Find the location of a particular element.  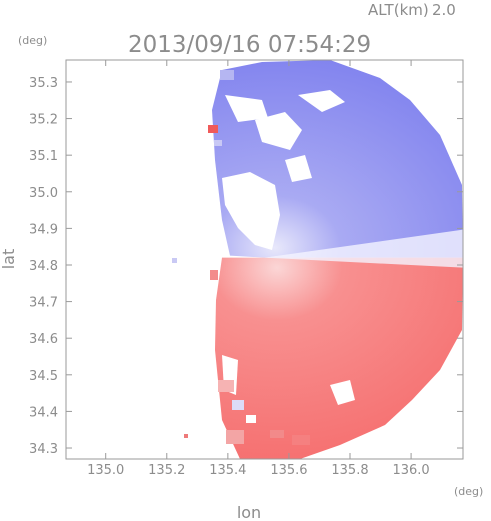

y-tick-label: 34.5 is located at coordinates (43, 376).